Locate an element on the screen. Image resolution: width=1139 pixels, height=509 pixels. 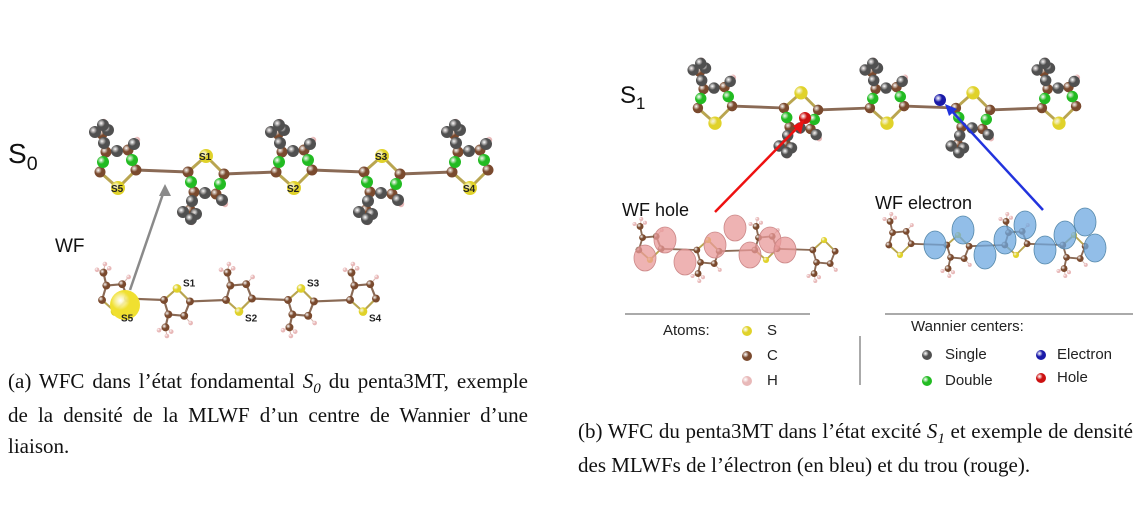
sulfur-label: S4 is located at coordinates (469, 189).